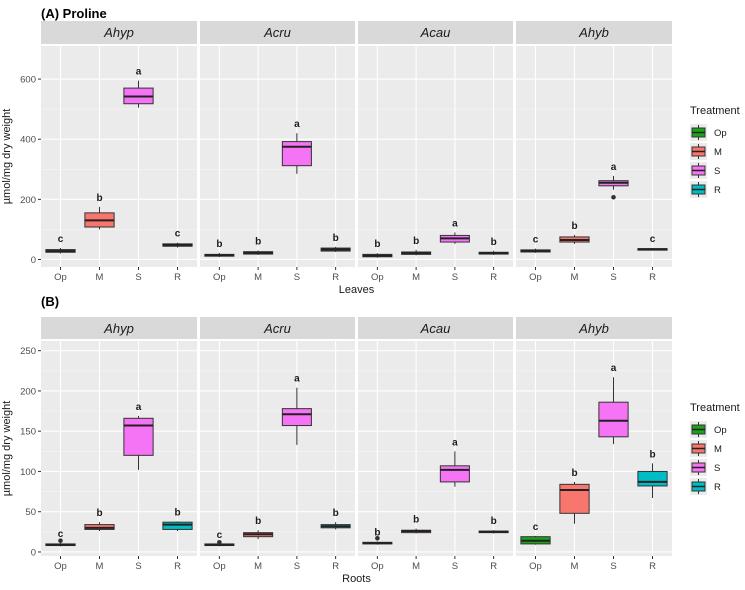 The image size is (745, 590). I want to click on box-acru-r: b, so click(335, 242).